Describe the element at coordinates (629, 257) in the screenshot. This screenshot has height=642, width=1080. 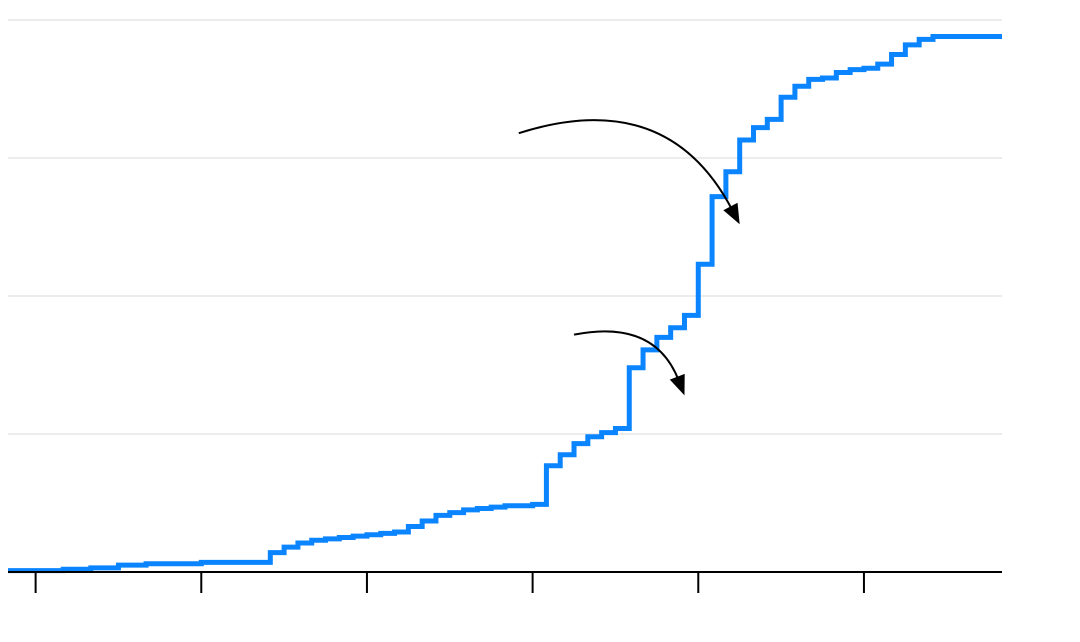
I see `annotations` at that location.